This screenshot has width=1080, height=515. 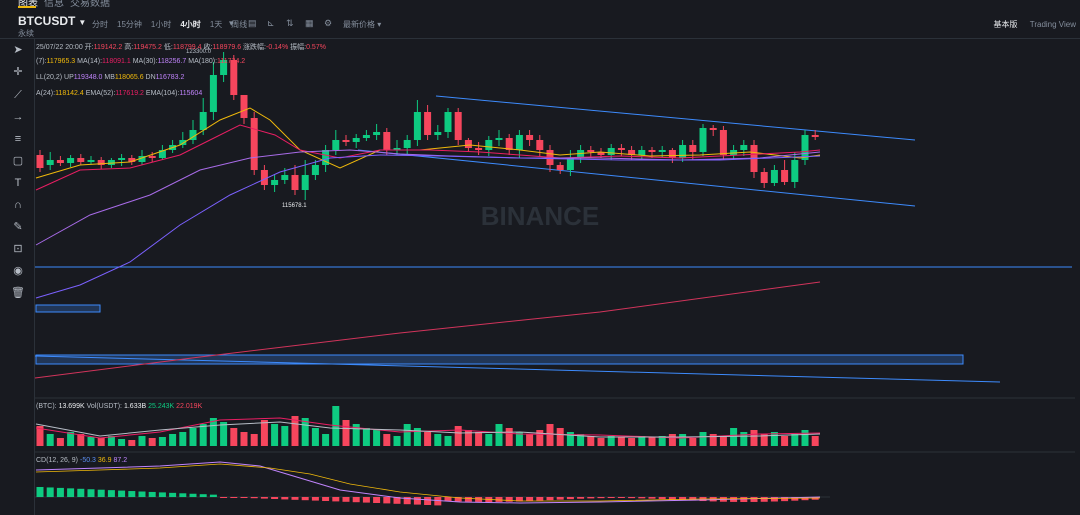 What do you see at coordinates (290, 23) in the screenshot?
I see `compare-icon: ⇅` at bounding box center [290, 23].